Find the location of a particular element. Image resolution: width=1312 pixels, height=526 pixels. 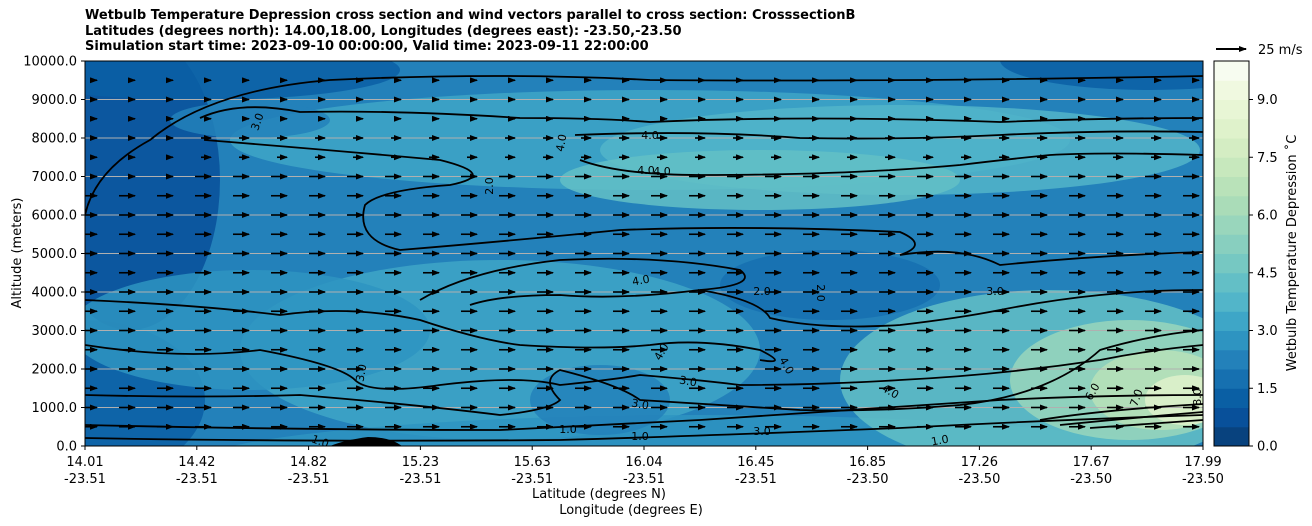

y-tick-label: 7000.0 is located at coordinates (55, 177).